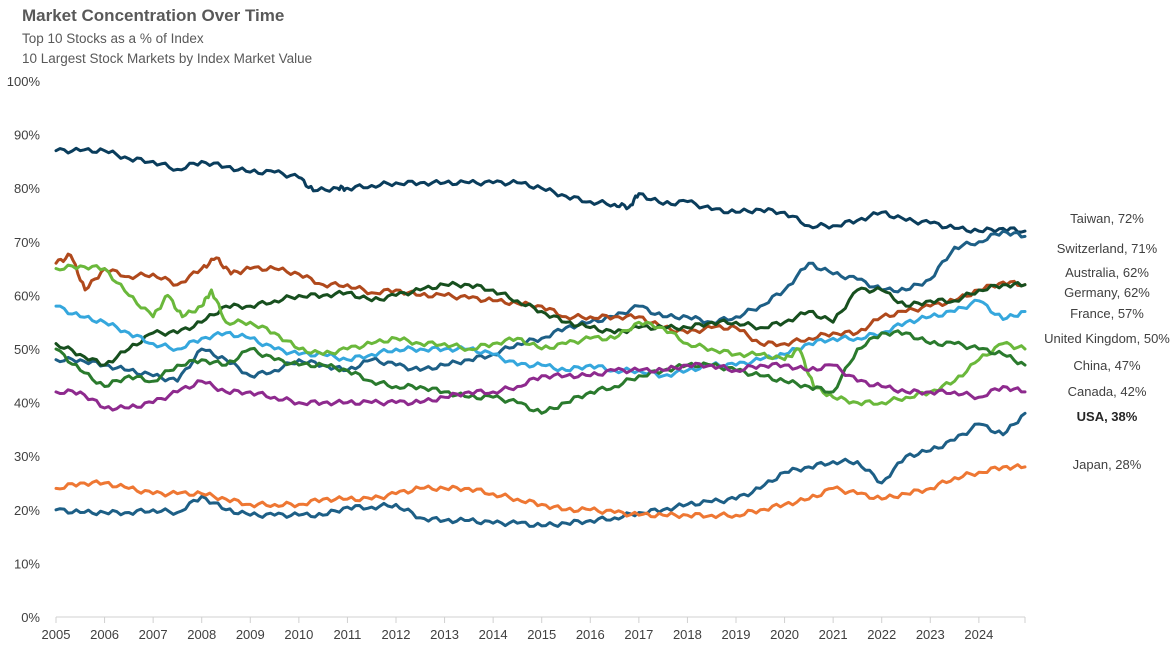 The width and height of the screenshot is (1174, 663). What do you see at coordinates (638, 634) in the screenshot?
I see `x-tick-label: 2017` at bounding box center [638, 634].